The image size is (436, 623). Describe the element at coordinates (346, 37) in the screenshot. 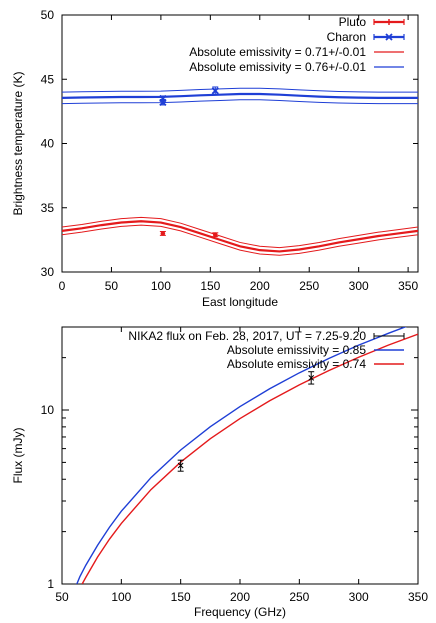

I see `legend-label: Charon` at that location.